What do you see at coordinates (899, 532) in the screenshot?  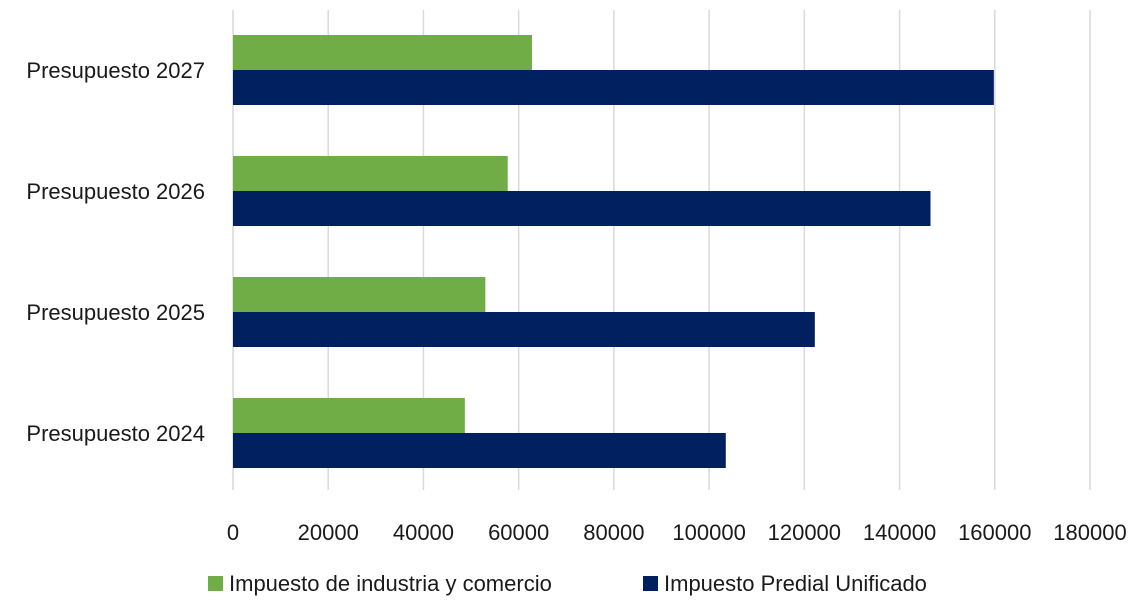 I see `x-tick-label: 140000` at bounding box center [899, 532].